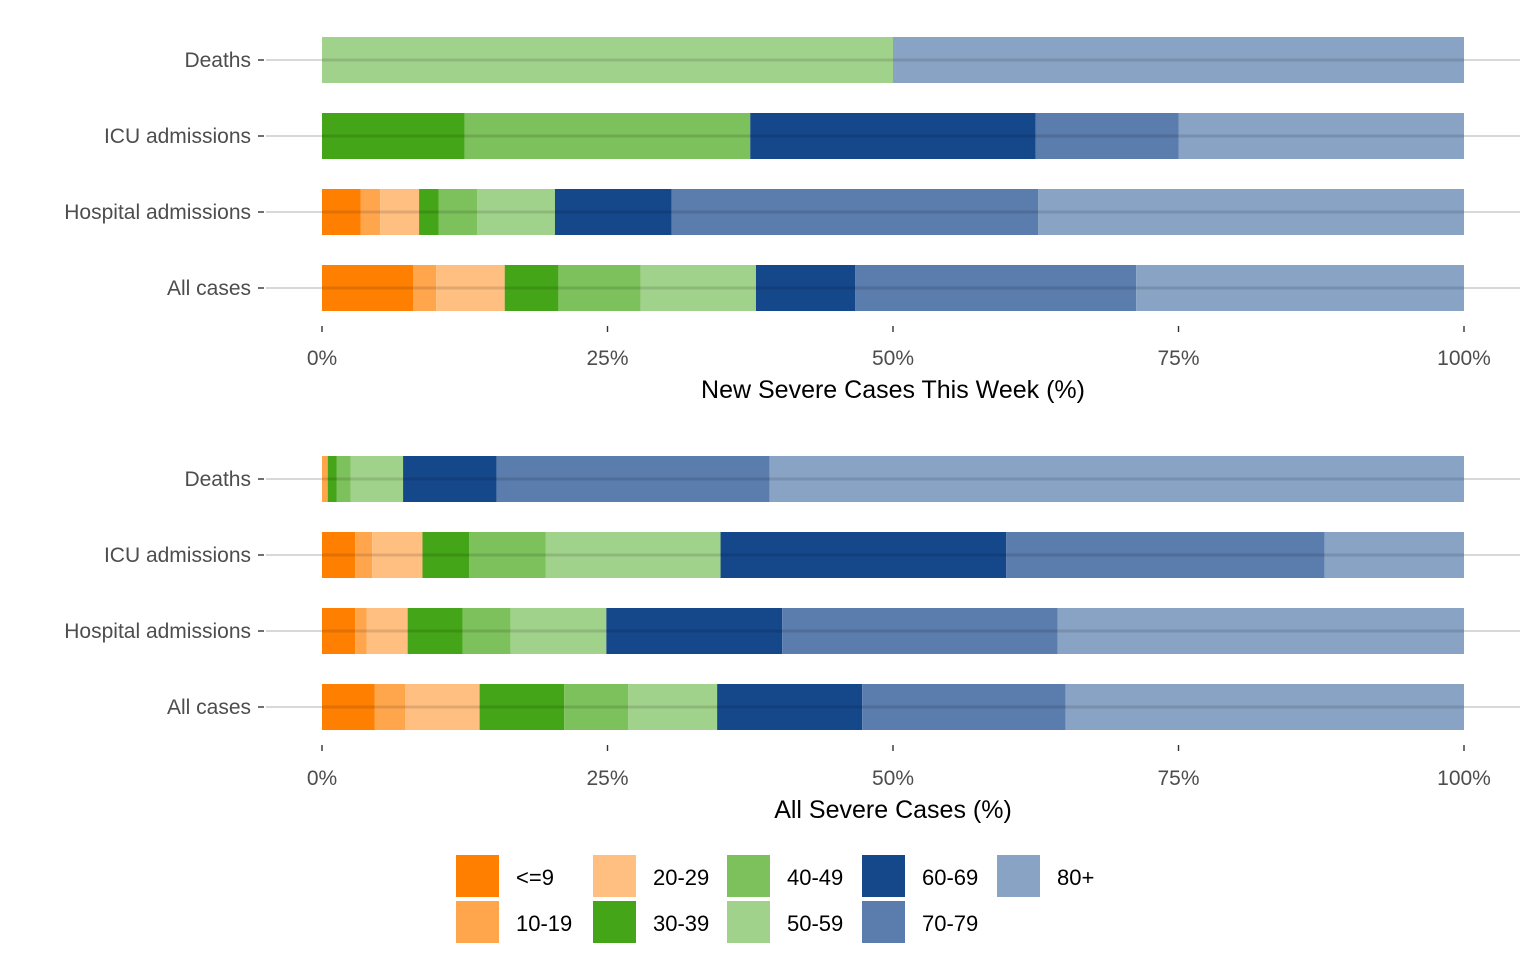 The width and height of the screenshot is (1536, 960). What do you see at coordinates (607, 358) in the screenshot?
I see `x-tick-label: 25%` at bounding box center [607, 358].